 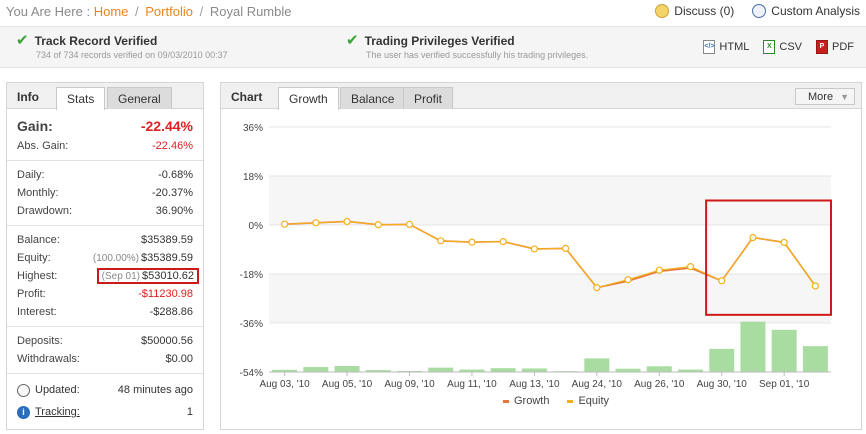 I want to click on daily-row: Daily: -0.68%, so click(x=105, y=175).